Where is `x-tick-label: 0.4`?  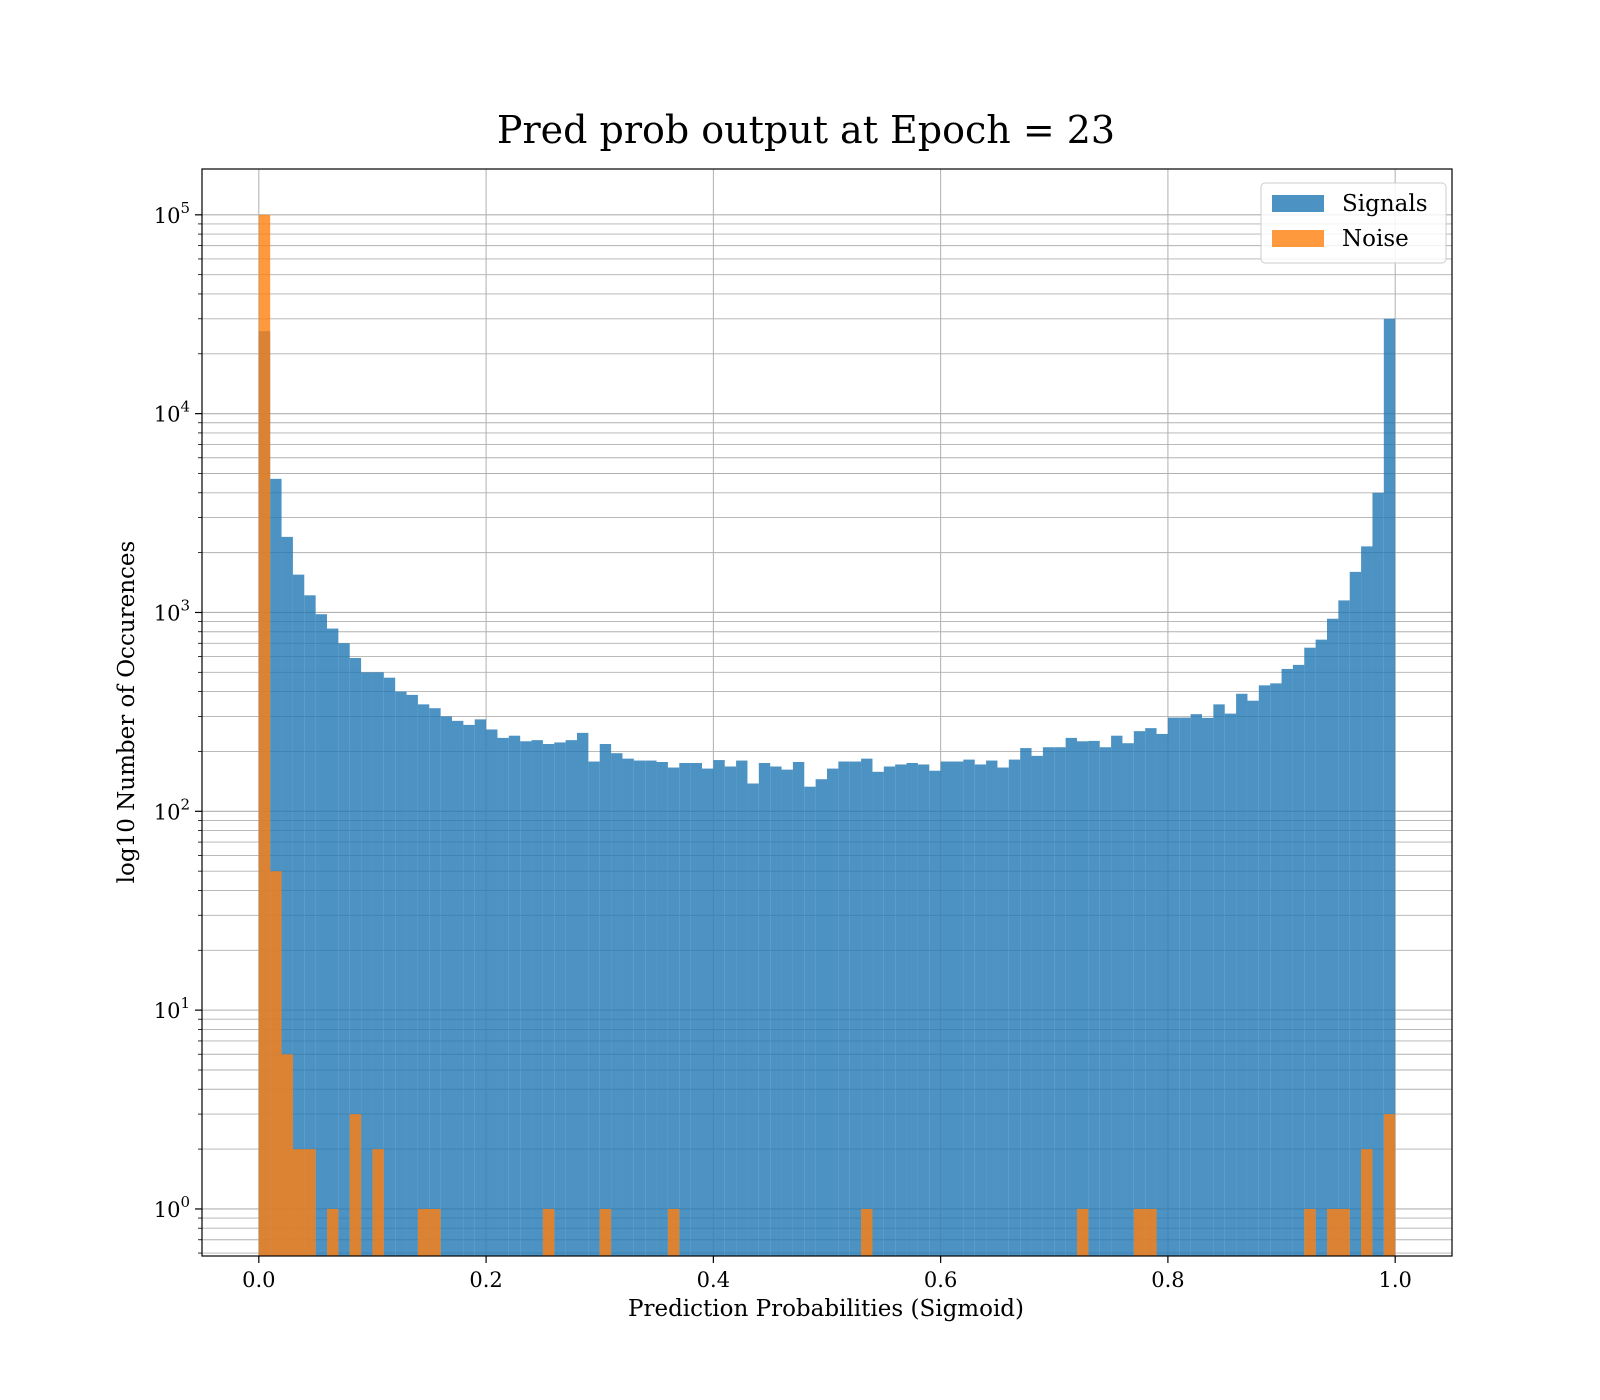 x-tick-label: 0.4 is located at coordinates (713, 1280).